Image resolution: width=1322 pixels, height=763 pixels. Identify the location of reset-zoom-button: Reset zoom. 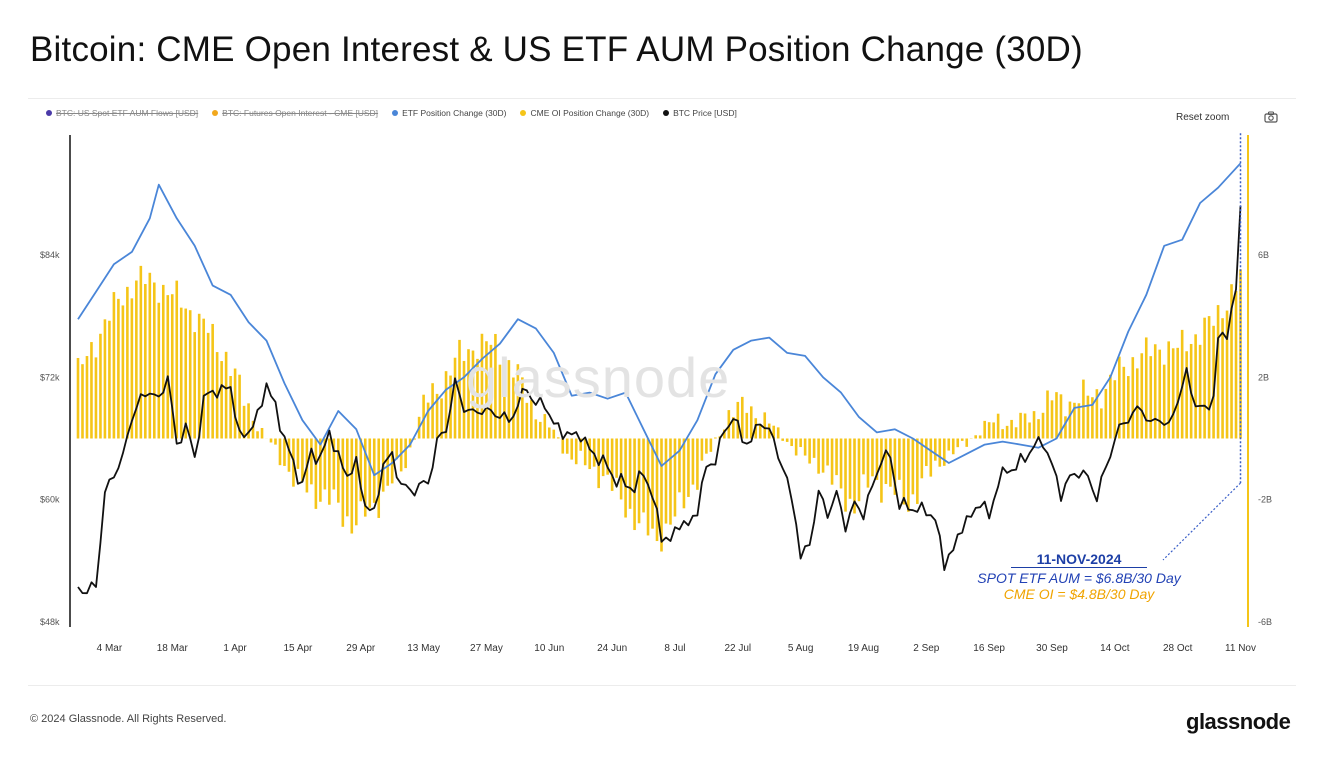
(1203, 117).